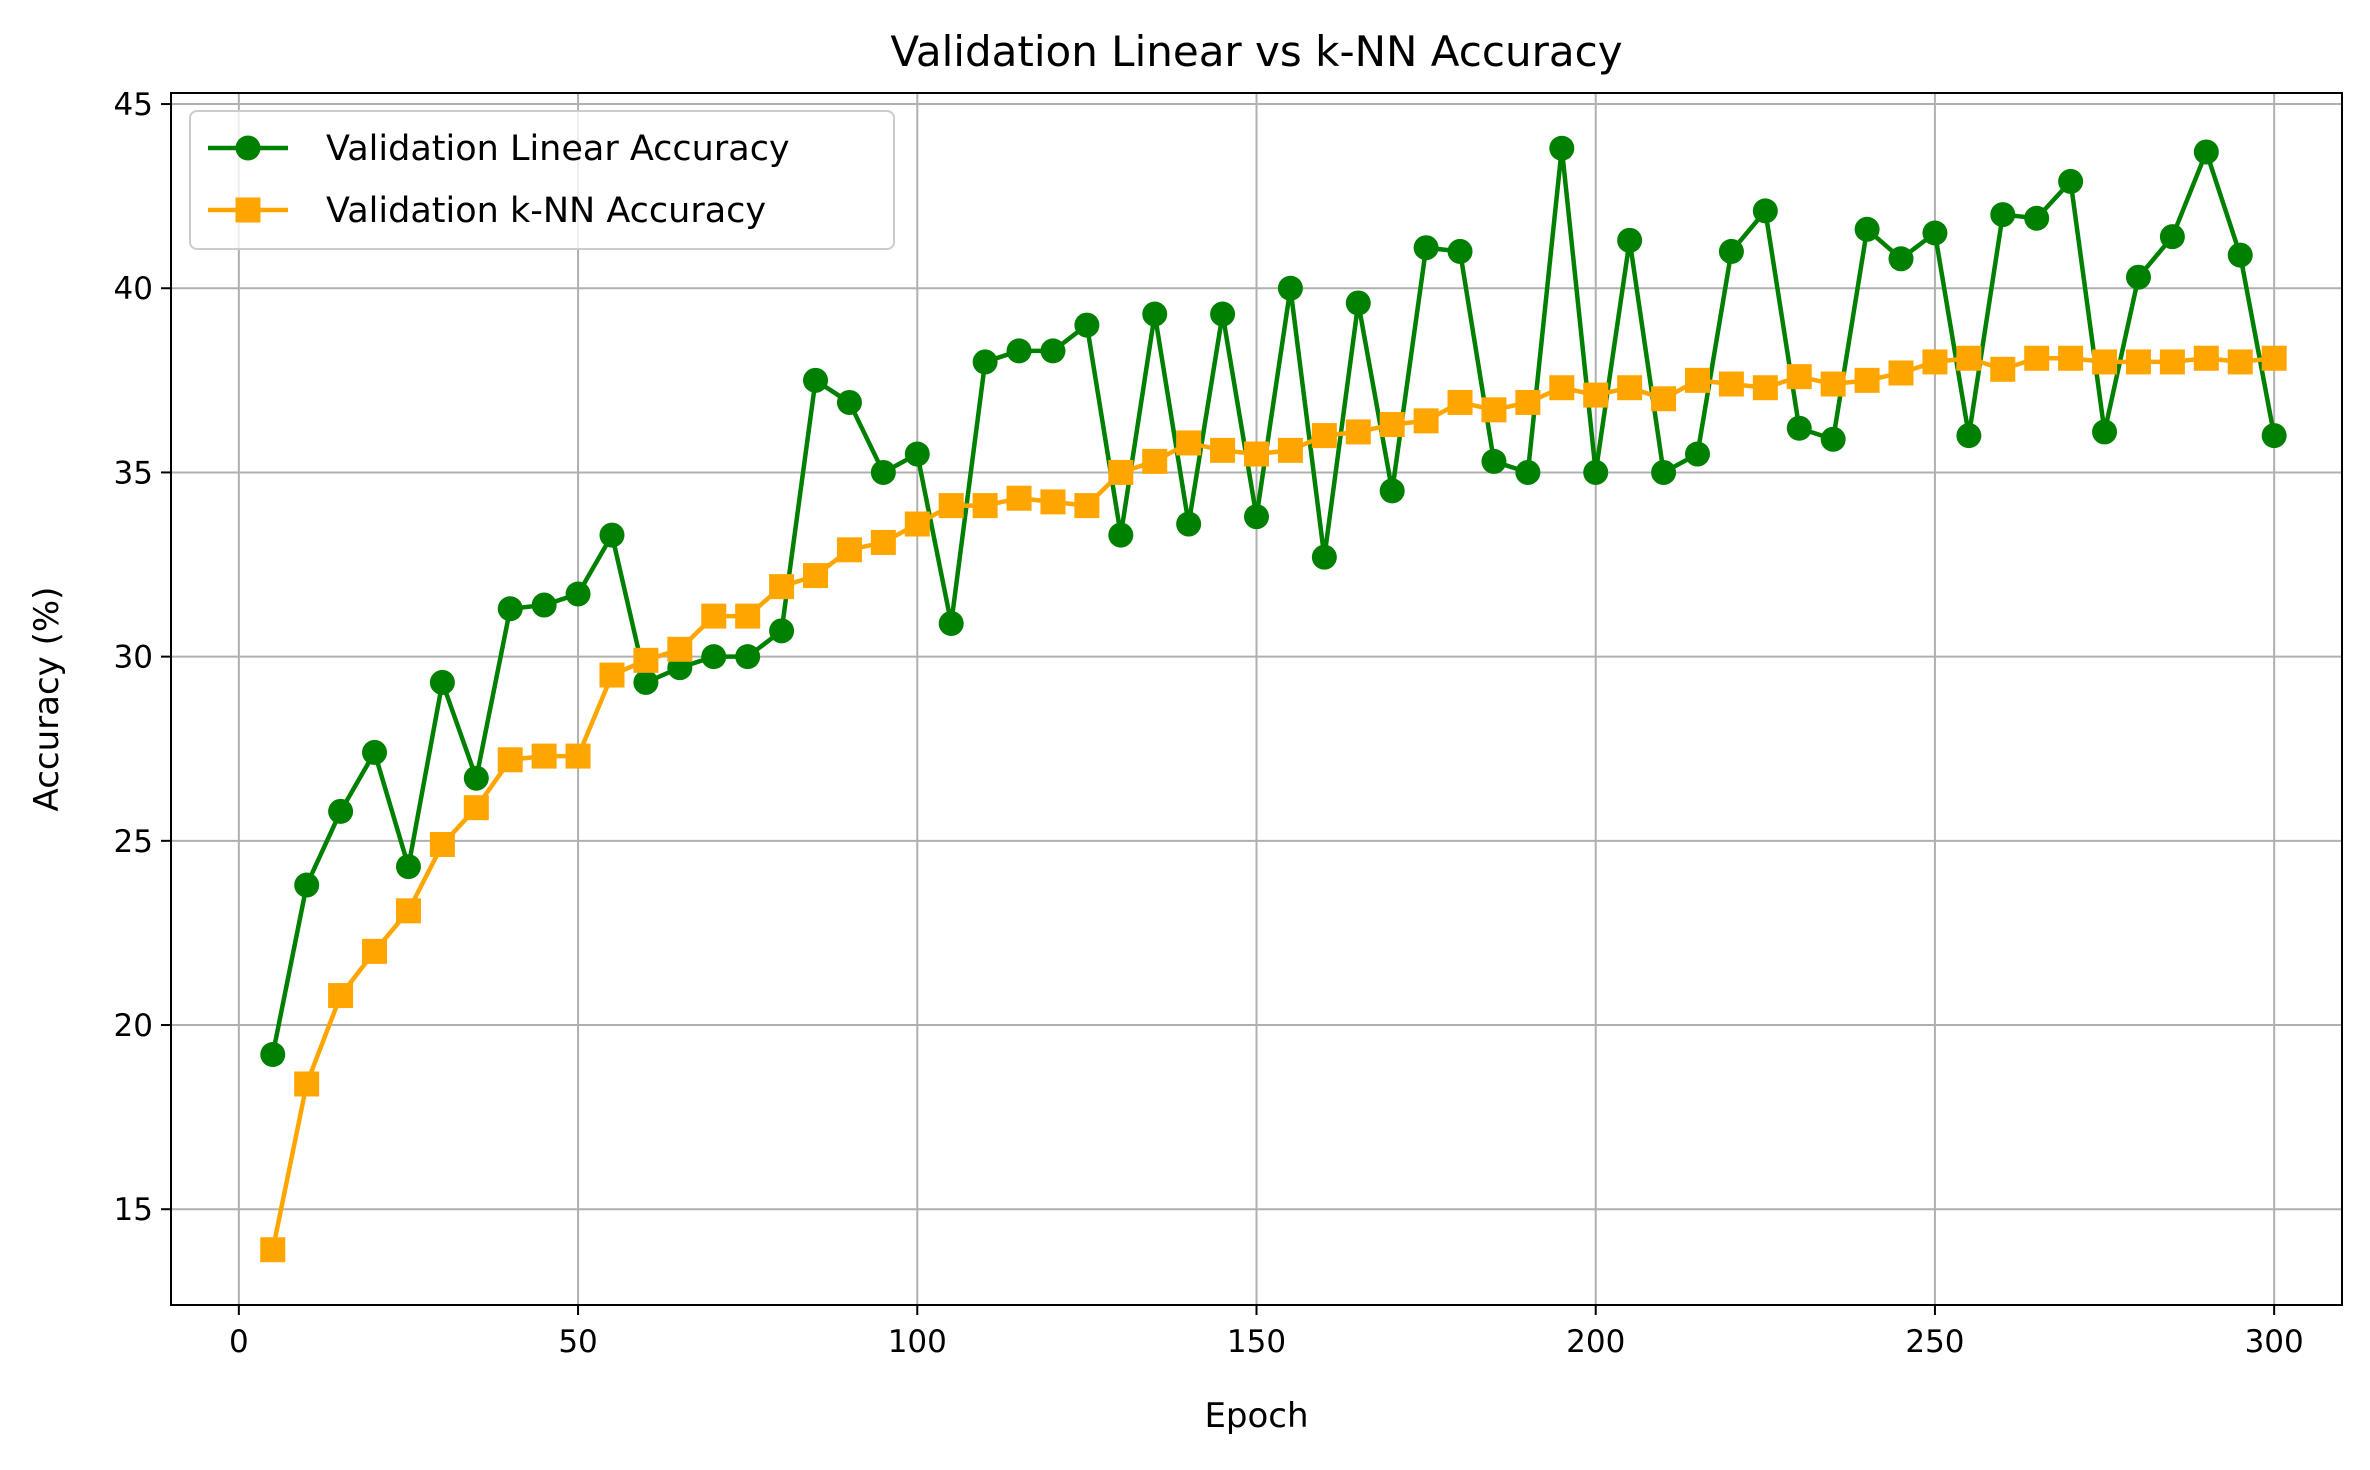 Image resolution: width=2370 pixels, height=1470 pixels. What do you see at coordinates (133, 105) in the screenshot?
I see `y-tick-label: 45` at bounding box center [133, 105].